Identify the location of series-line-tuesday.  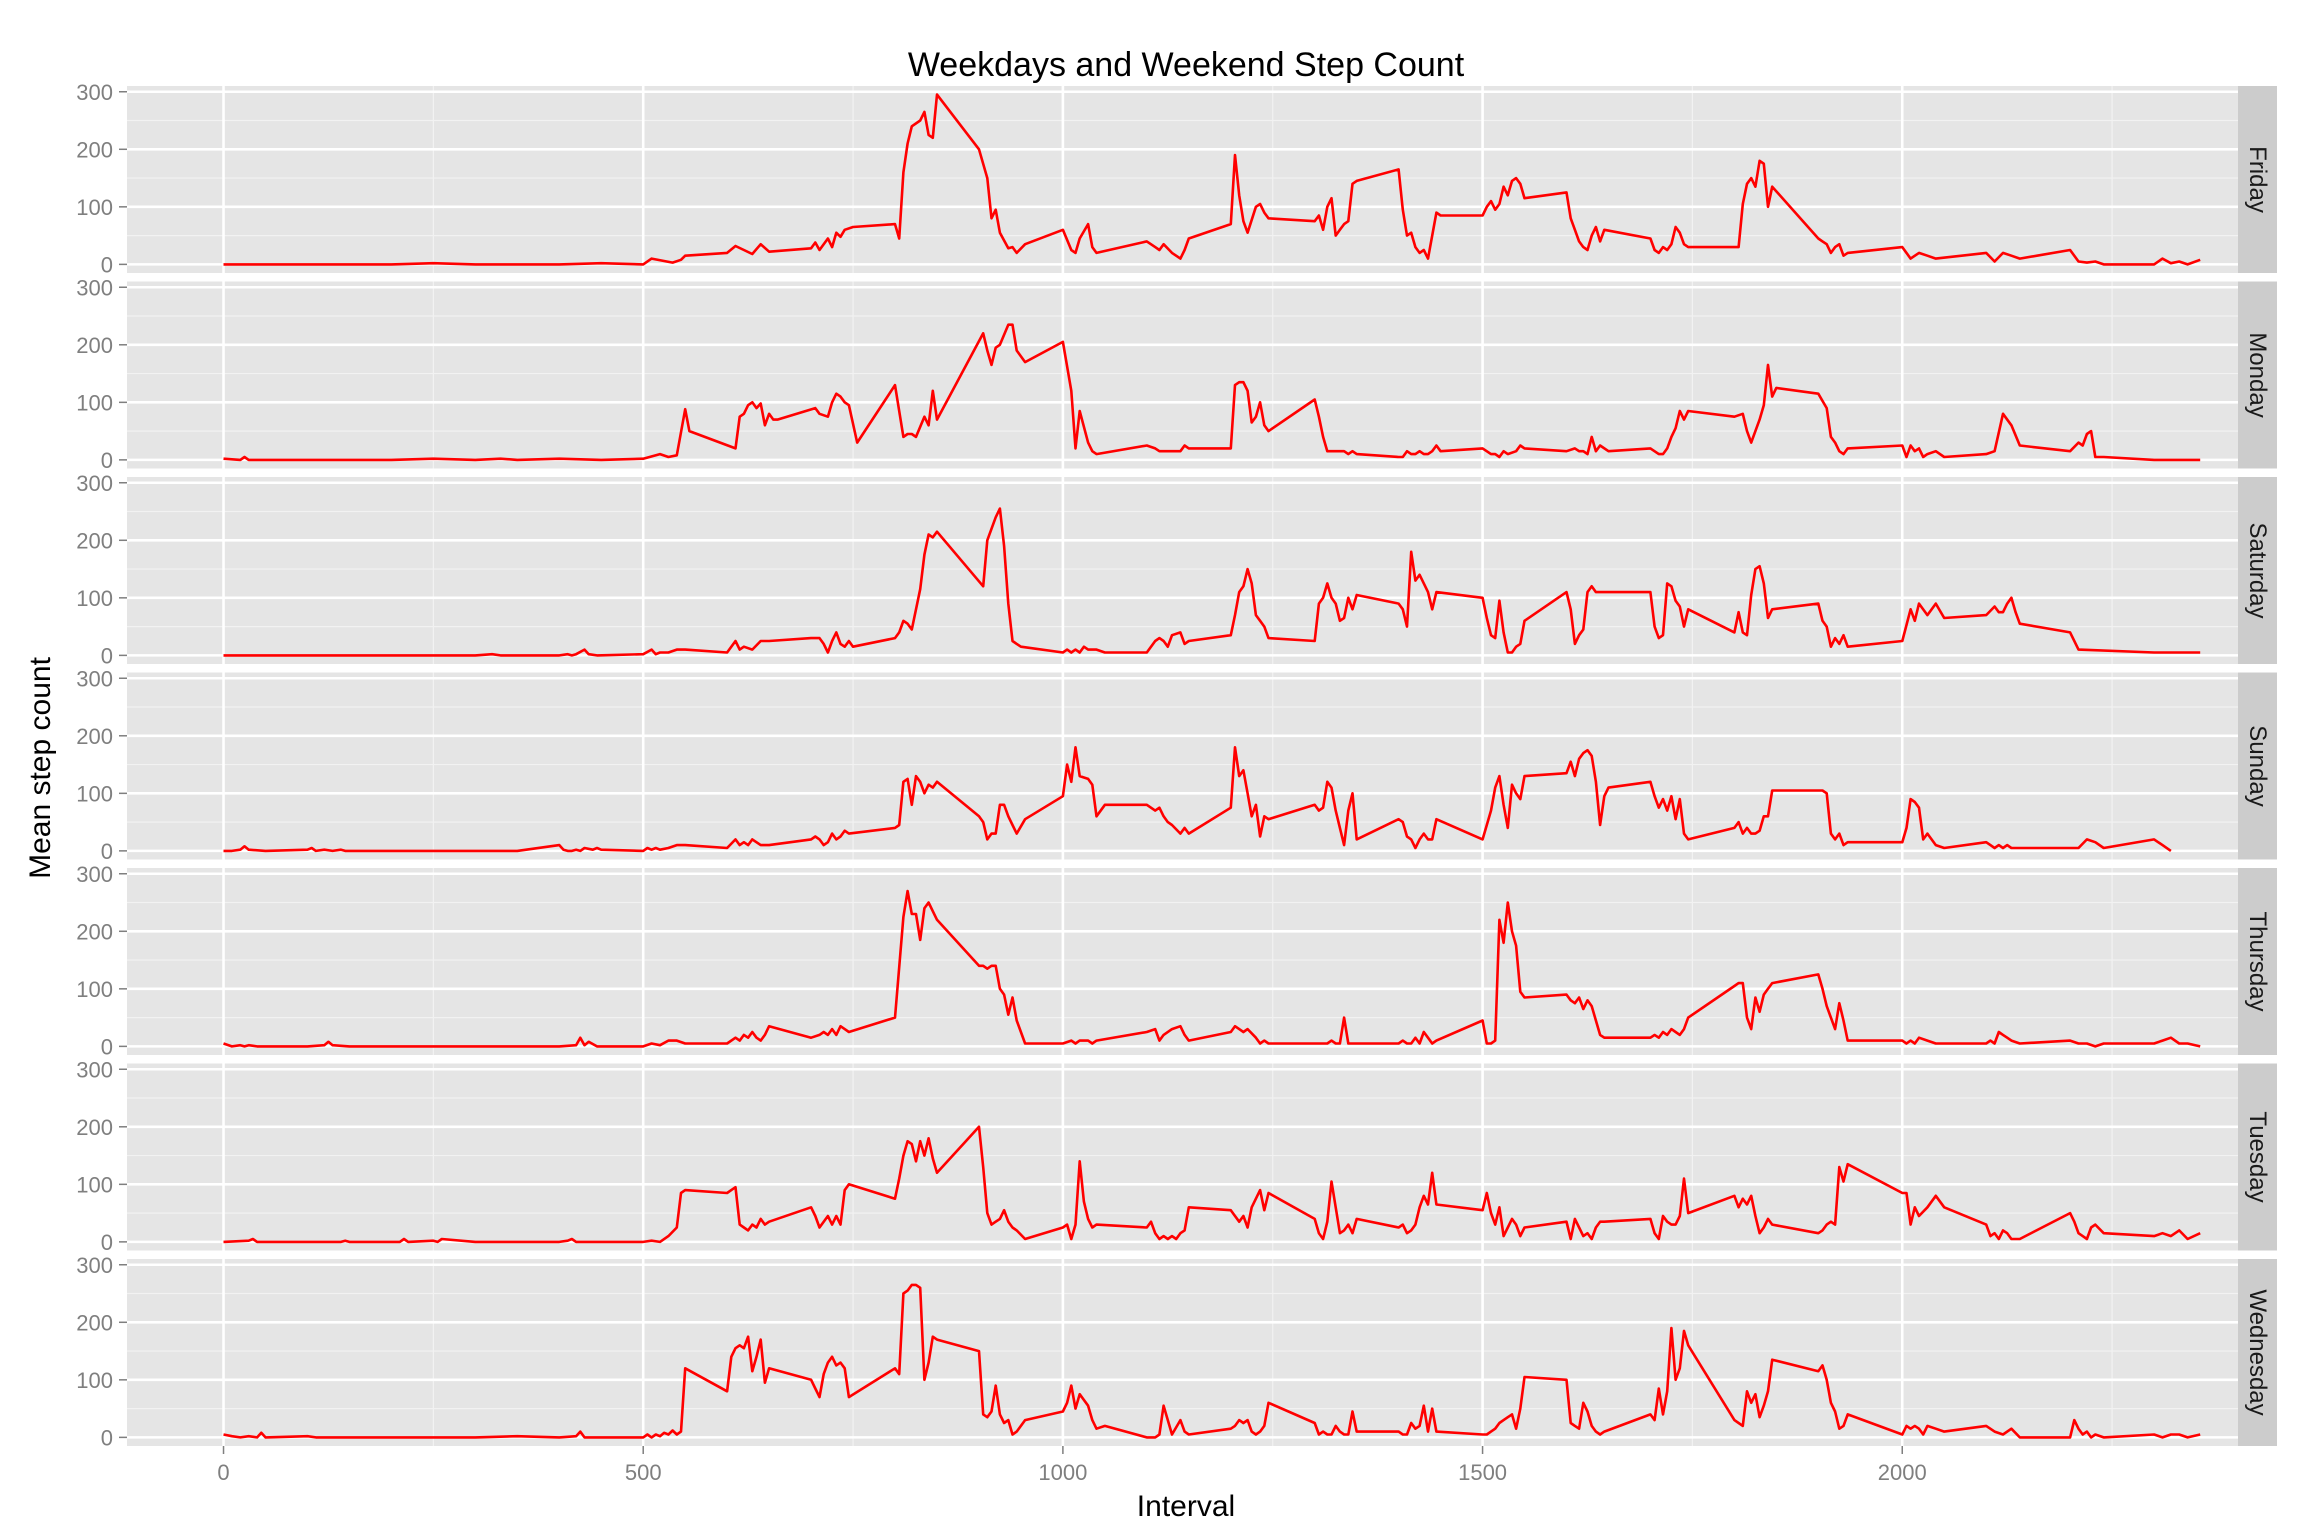
(1212, 1184).